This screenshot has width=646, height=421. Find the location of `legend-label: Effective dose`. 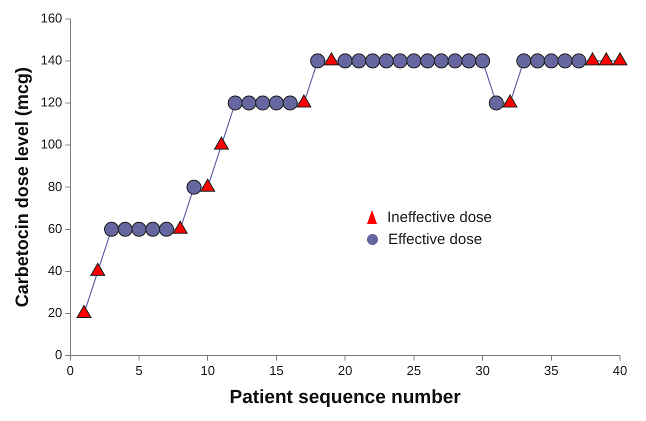

legend-label: Effective dose is located at coordinates (435, 239).